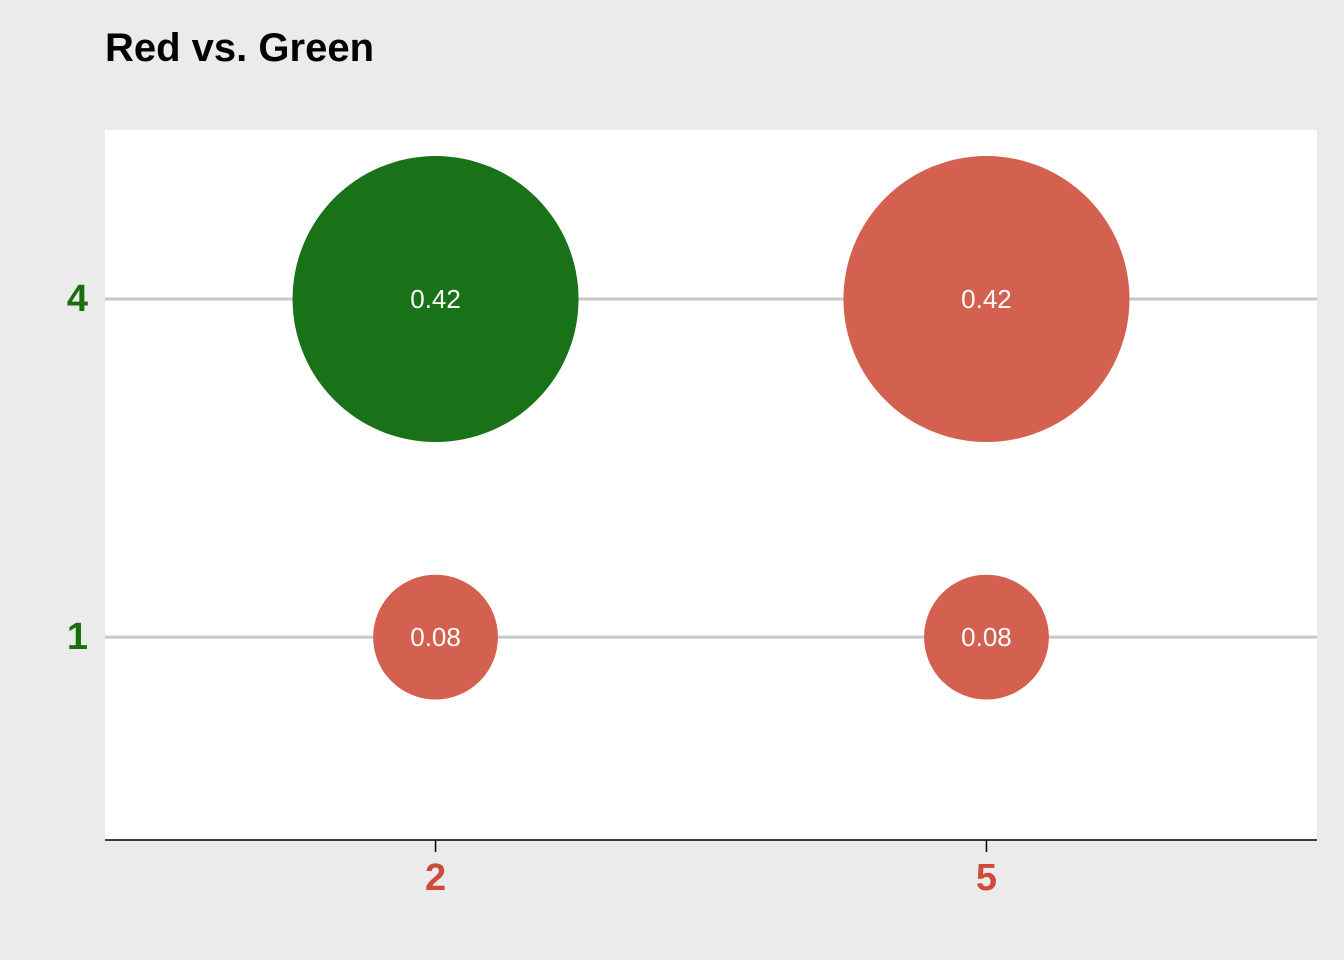  I want to click on bubble-label-0: 0.42, so click(435, 299).